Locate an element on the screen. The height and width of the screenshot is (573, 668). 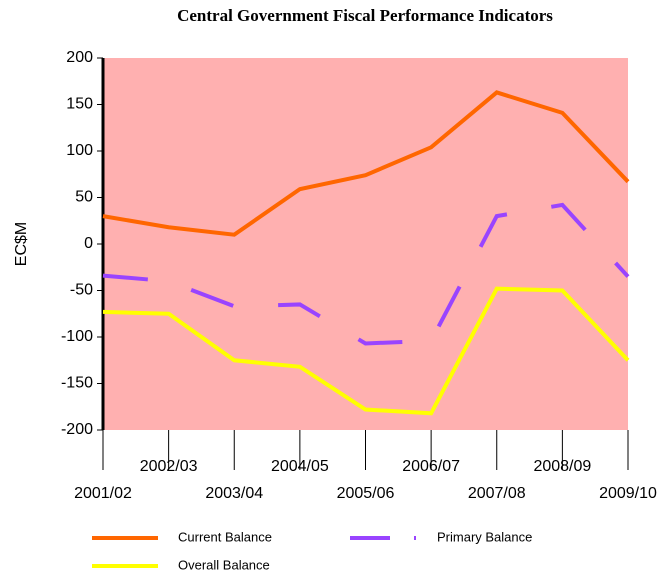
x-tick-label: 2008/09 is located at coordinates (562, 466).